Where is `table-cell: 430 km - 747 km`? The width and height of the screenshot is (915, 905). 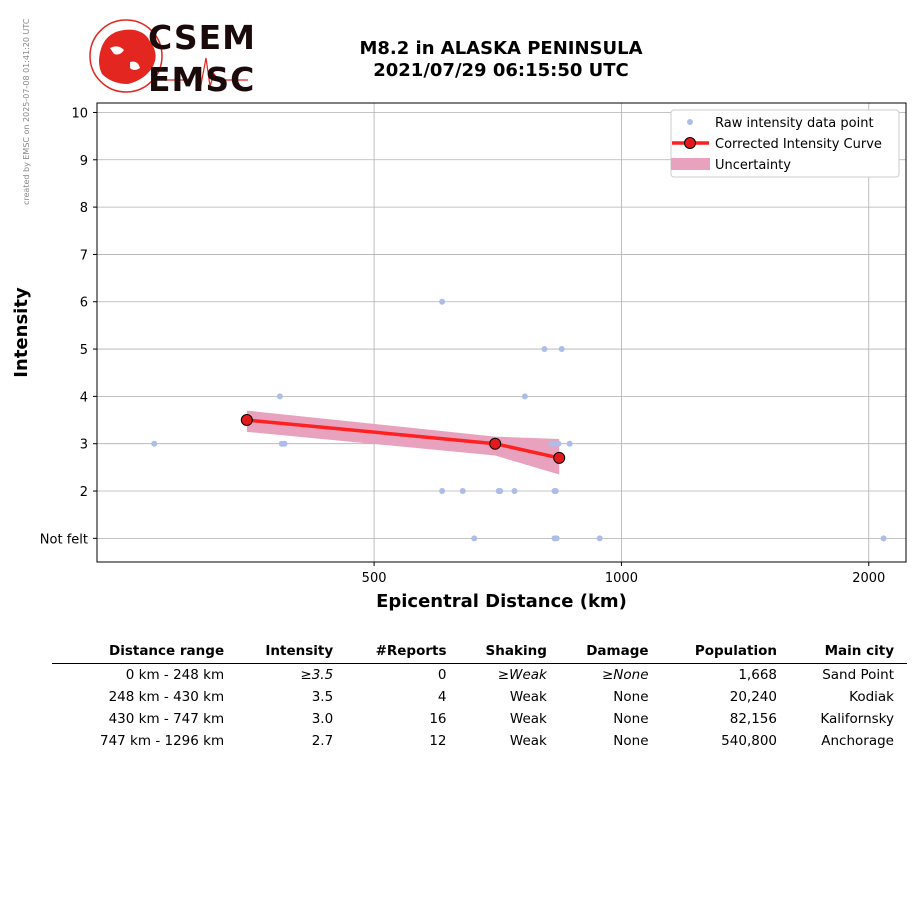 table-cell: 430 km - 747 km is located at coordinates (166, 719).